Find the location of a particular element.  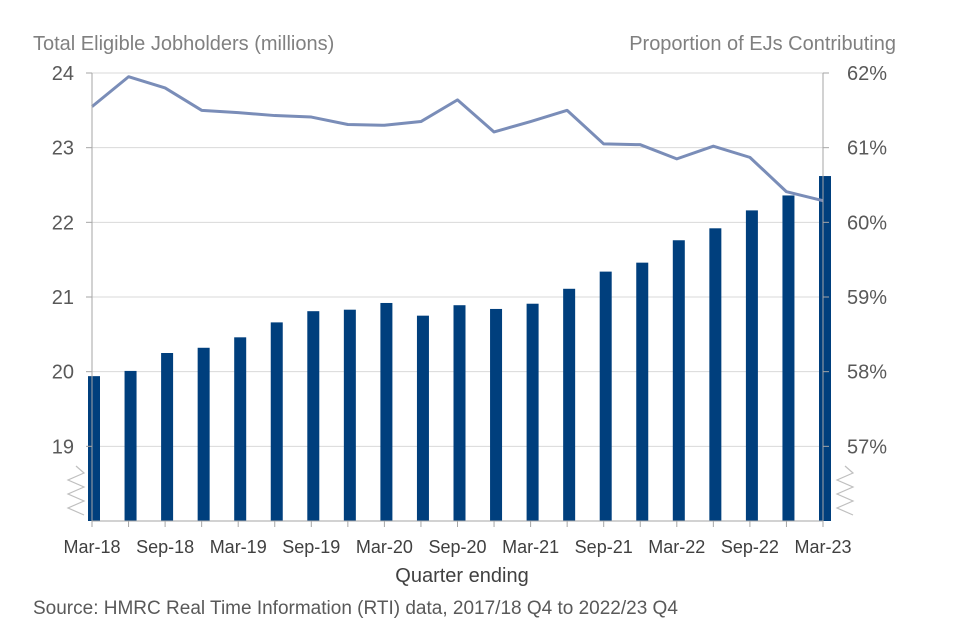

x-tick-label: Mar-18 is located at coordinates (91, 547).